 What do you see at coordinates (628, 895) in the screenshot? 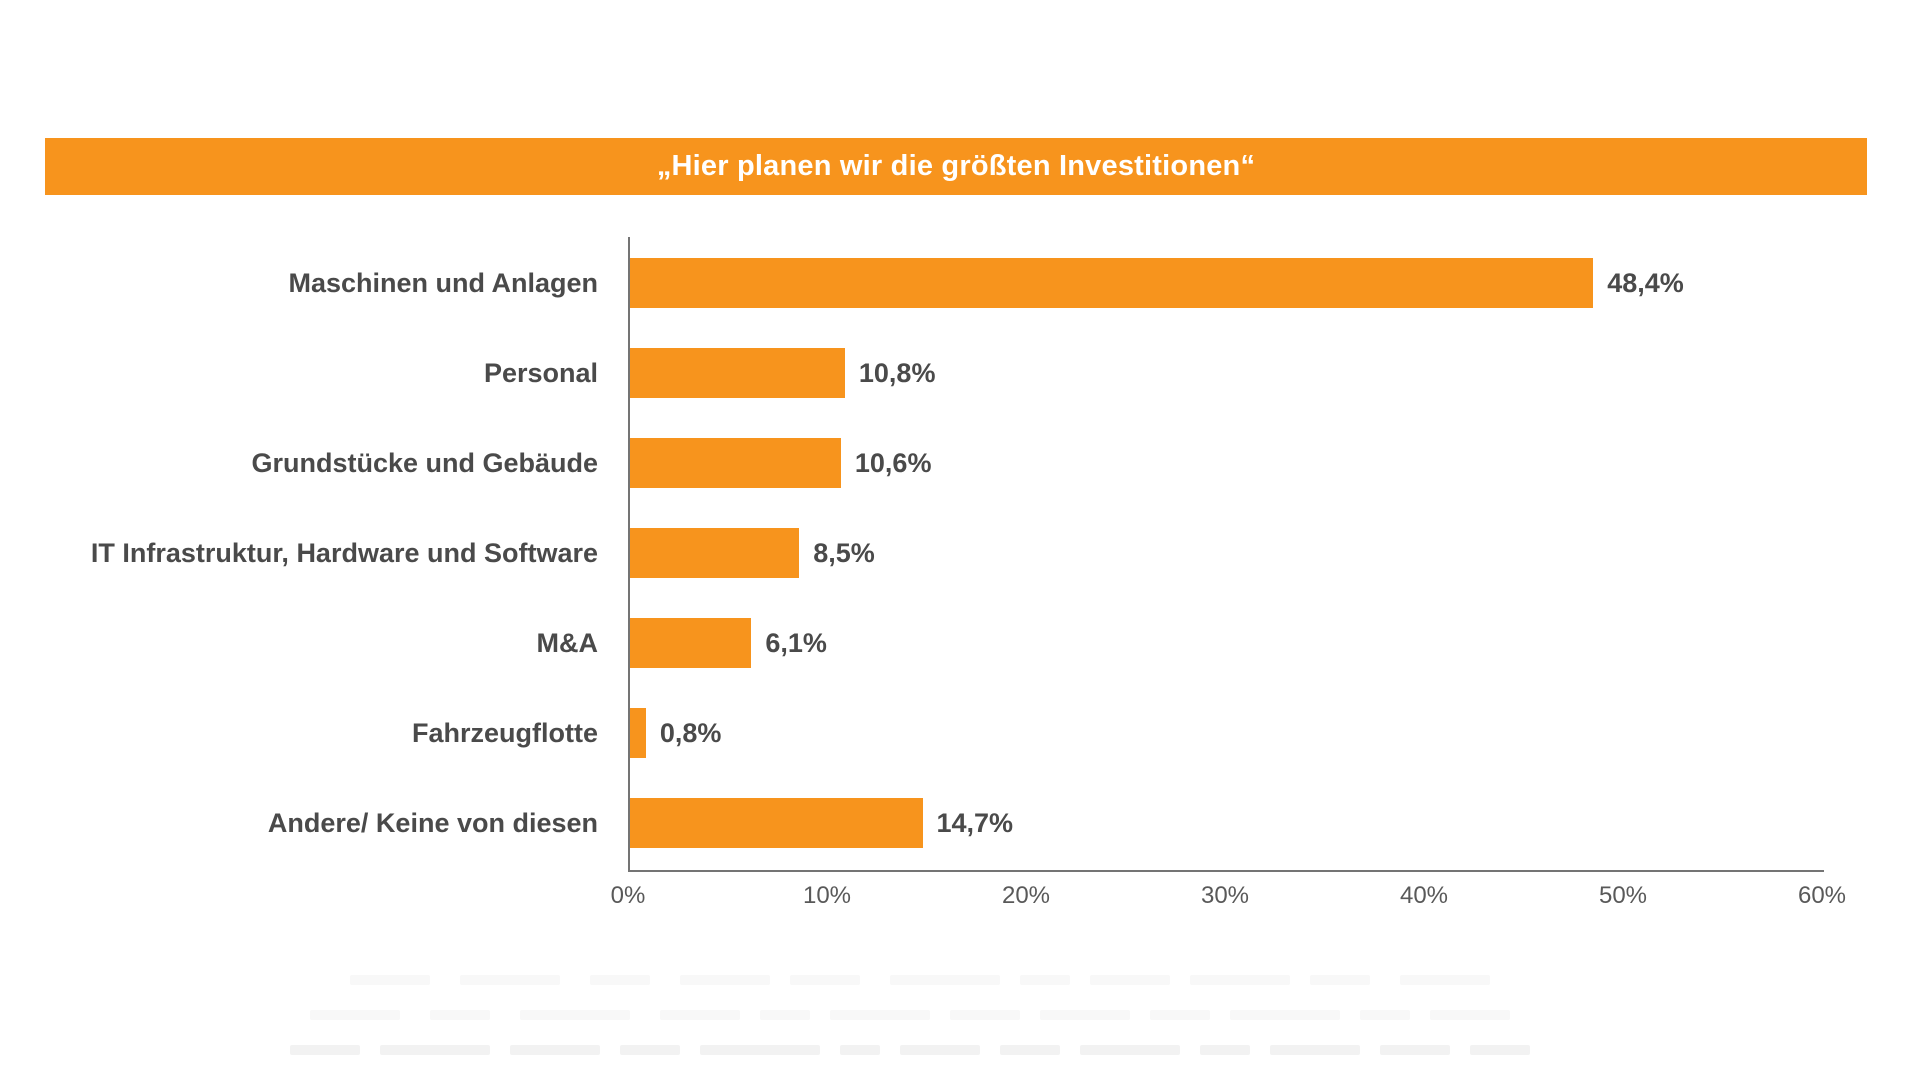
I see `x-tick-label: 0%` at bounding box center [628, 895].